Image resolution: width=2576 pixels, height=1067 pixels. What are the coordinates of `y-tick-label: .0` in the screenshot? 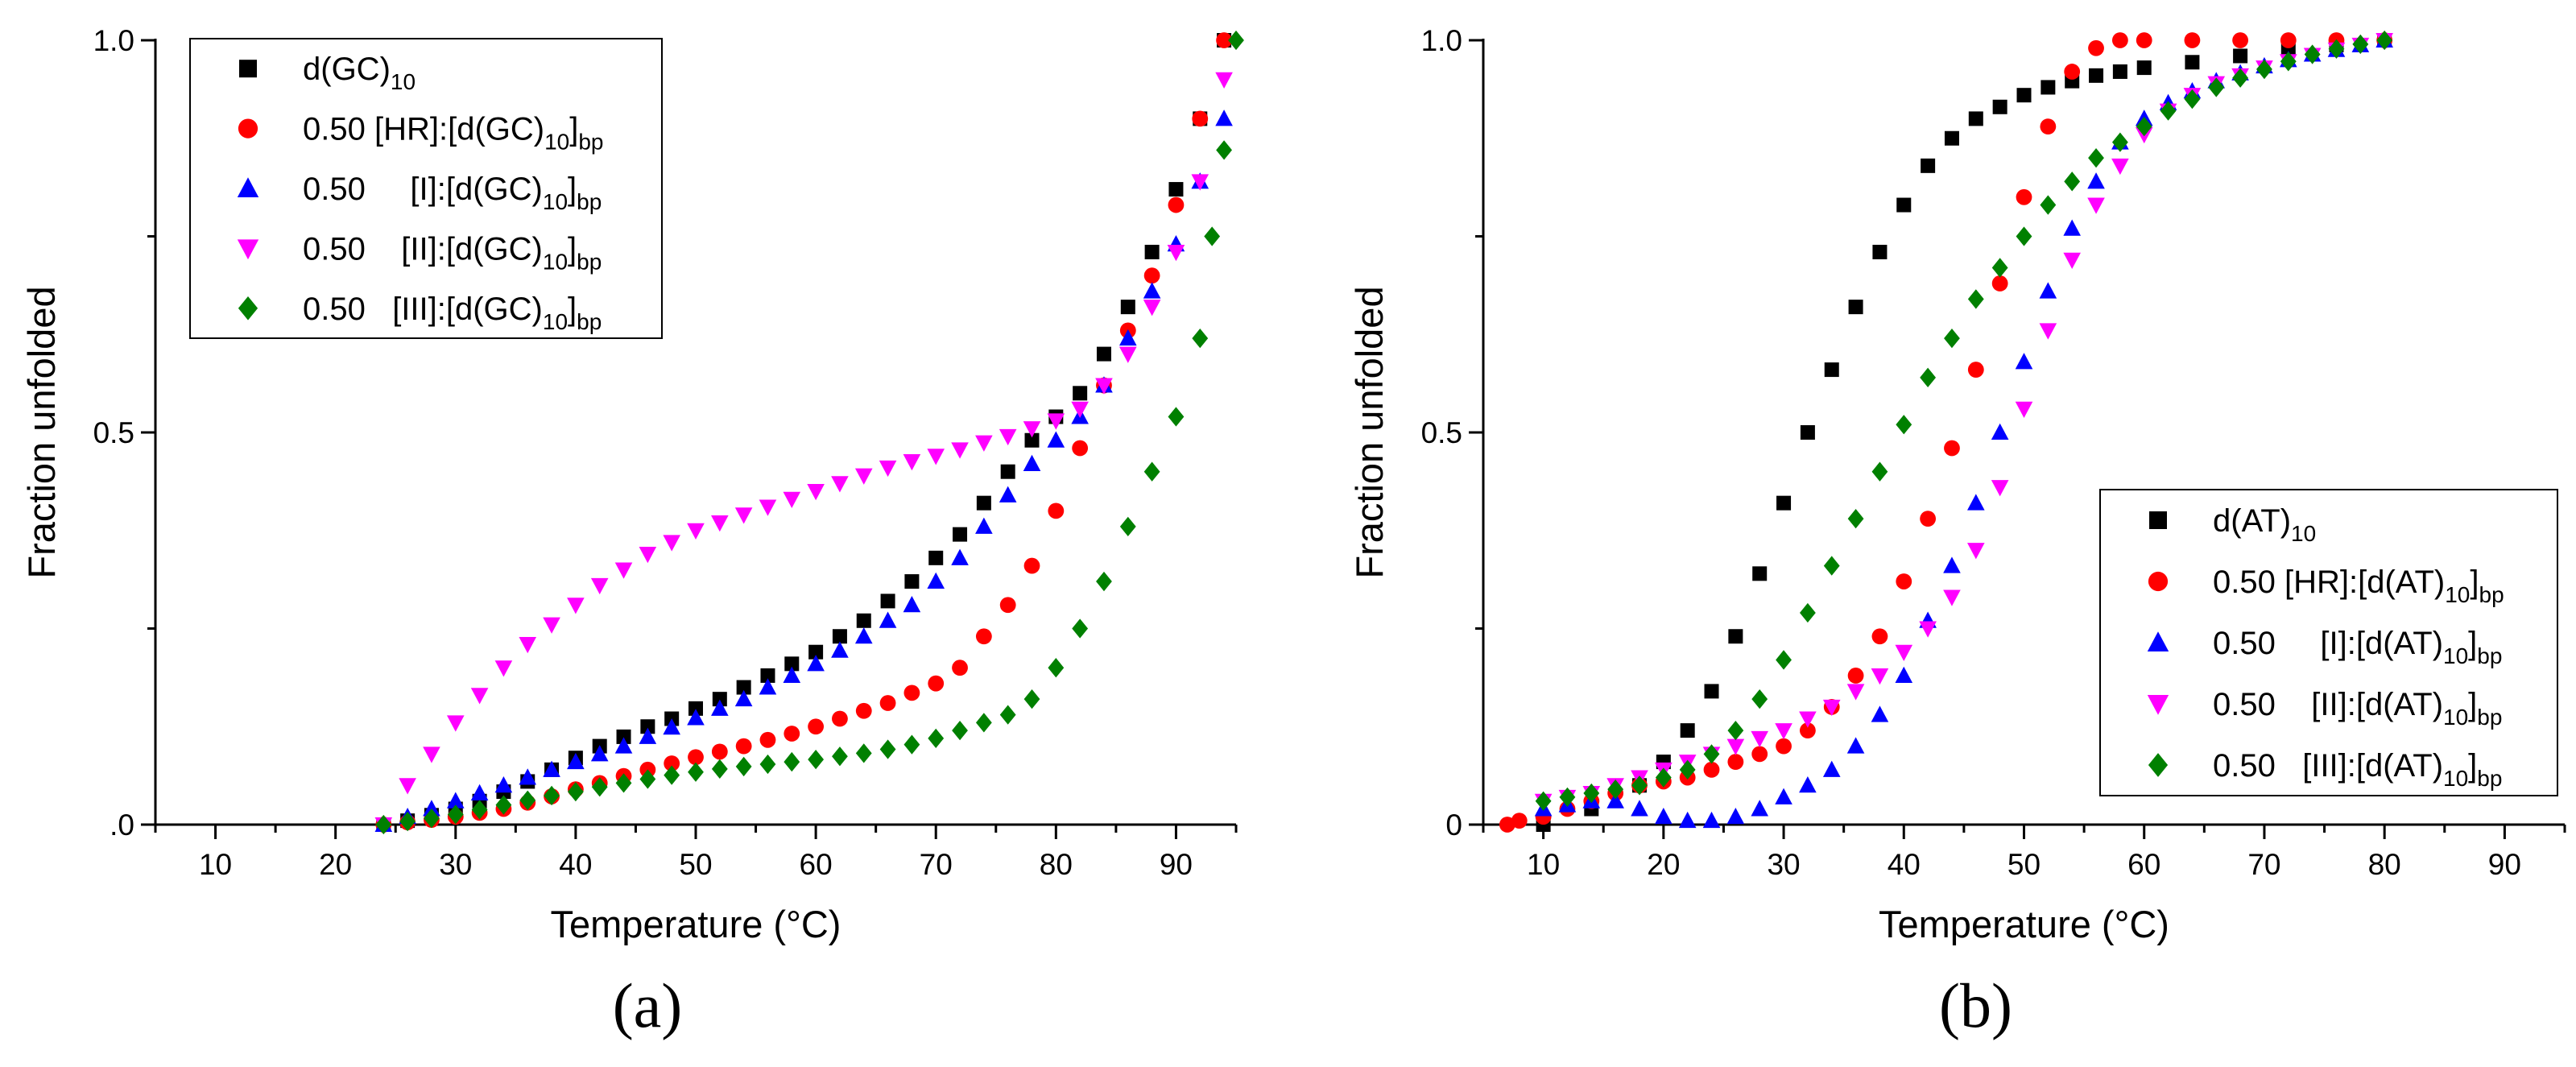 It's located at (122, 825).